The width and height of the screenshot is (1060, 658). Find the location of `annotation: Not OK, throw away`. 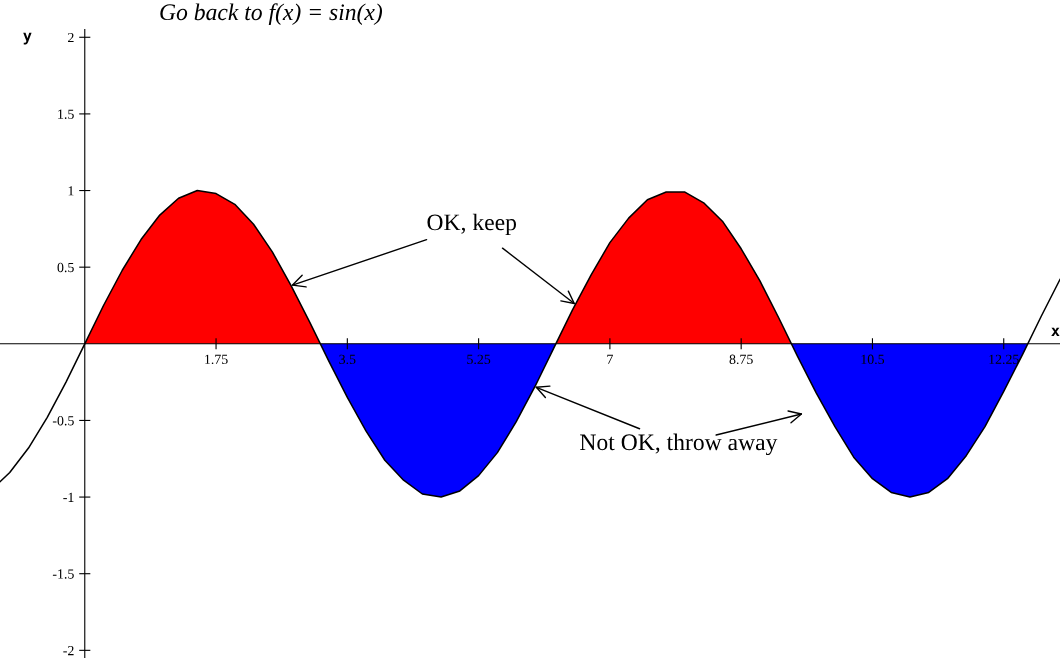

annotation: Not OK, throw away is located at coordinates (679, 444).